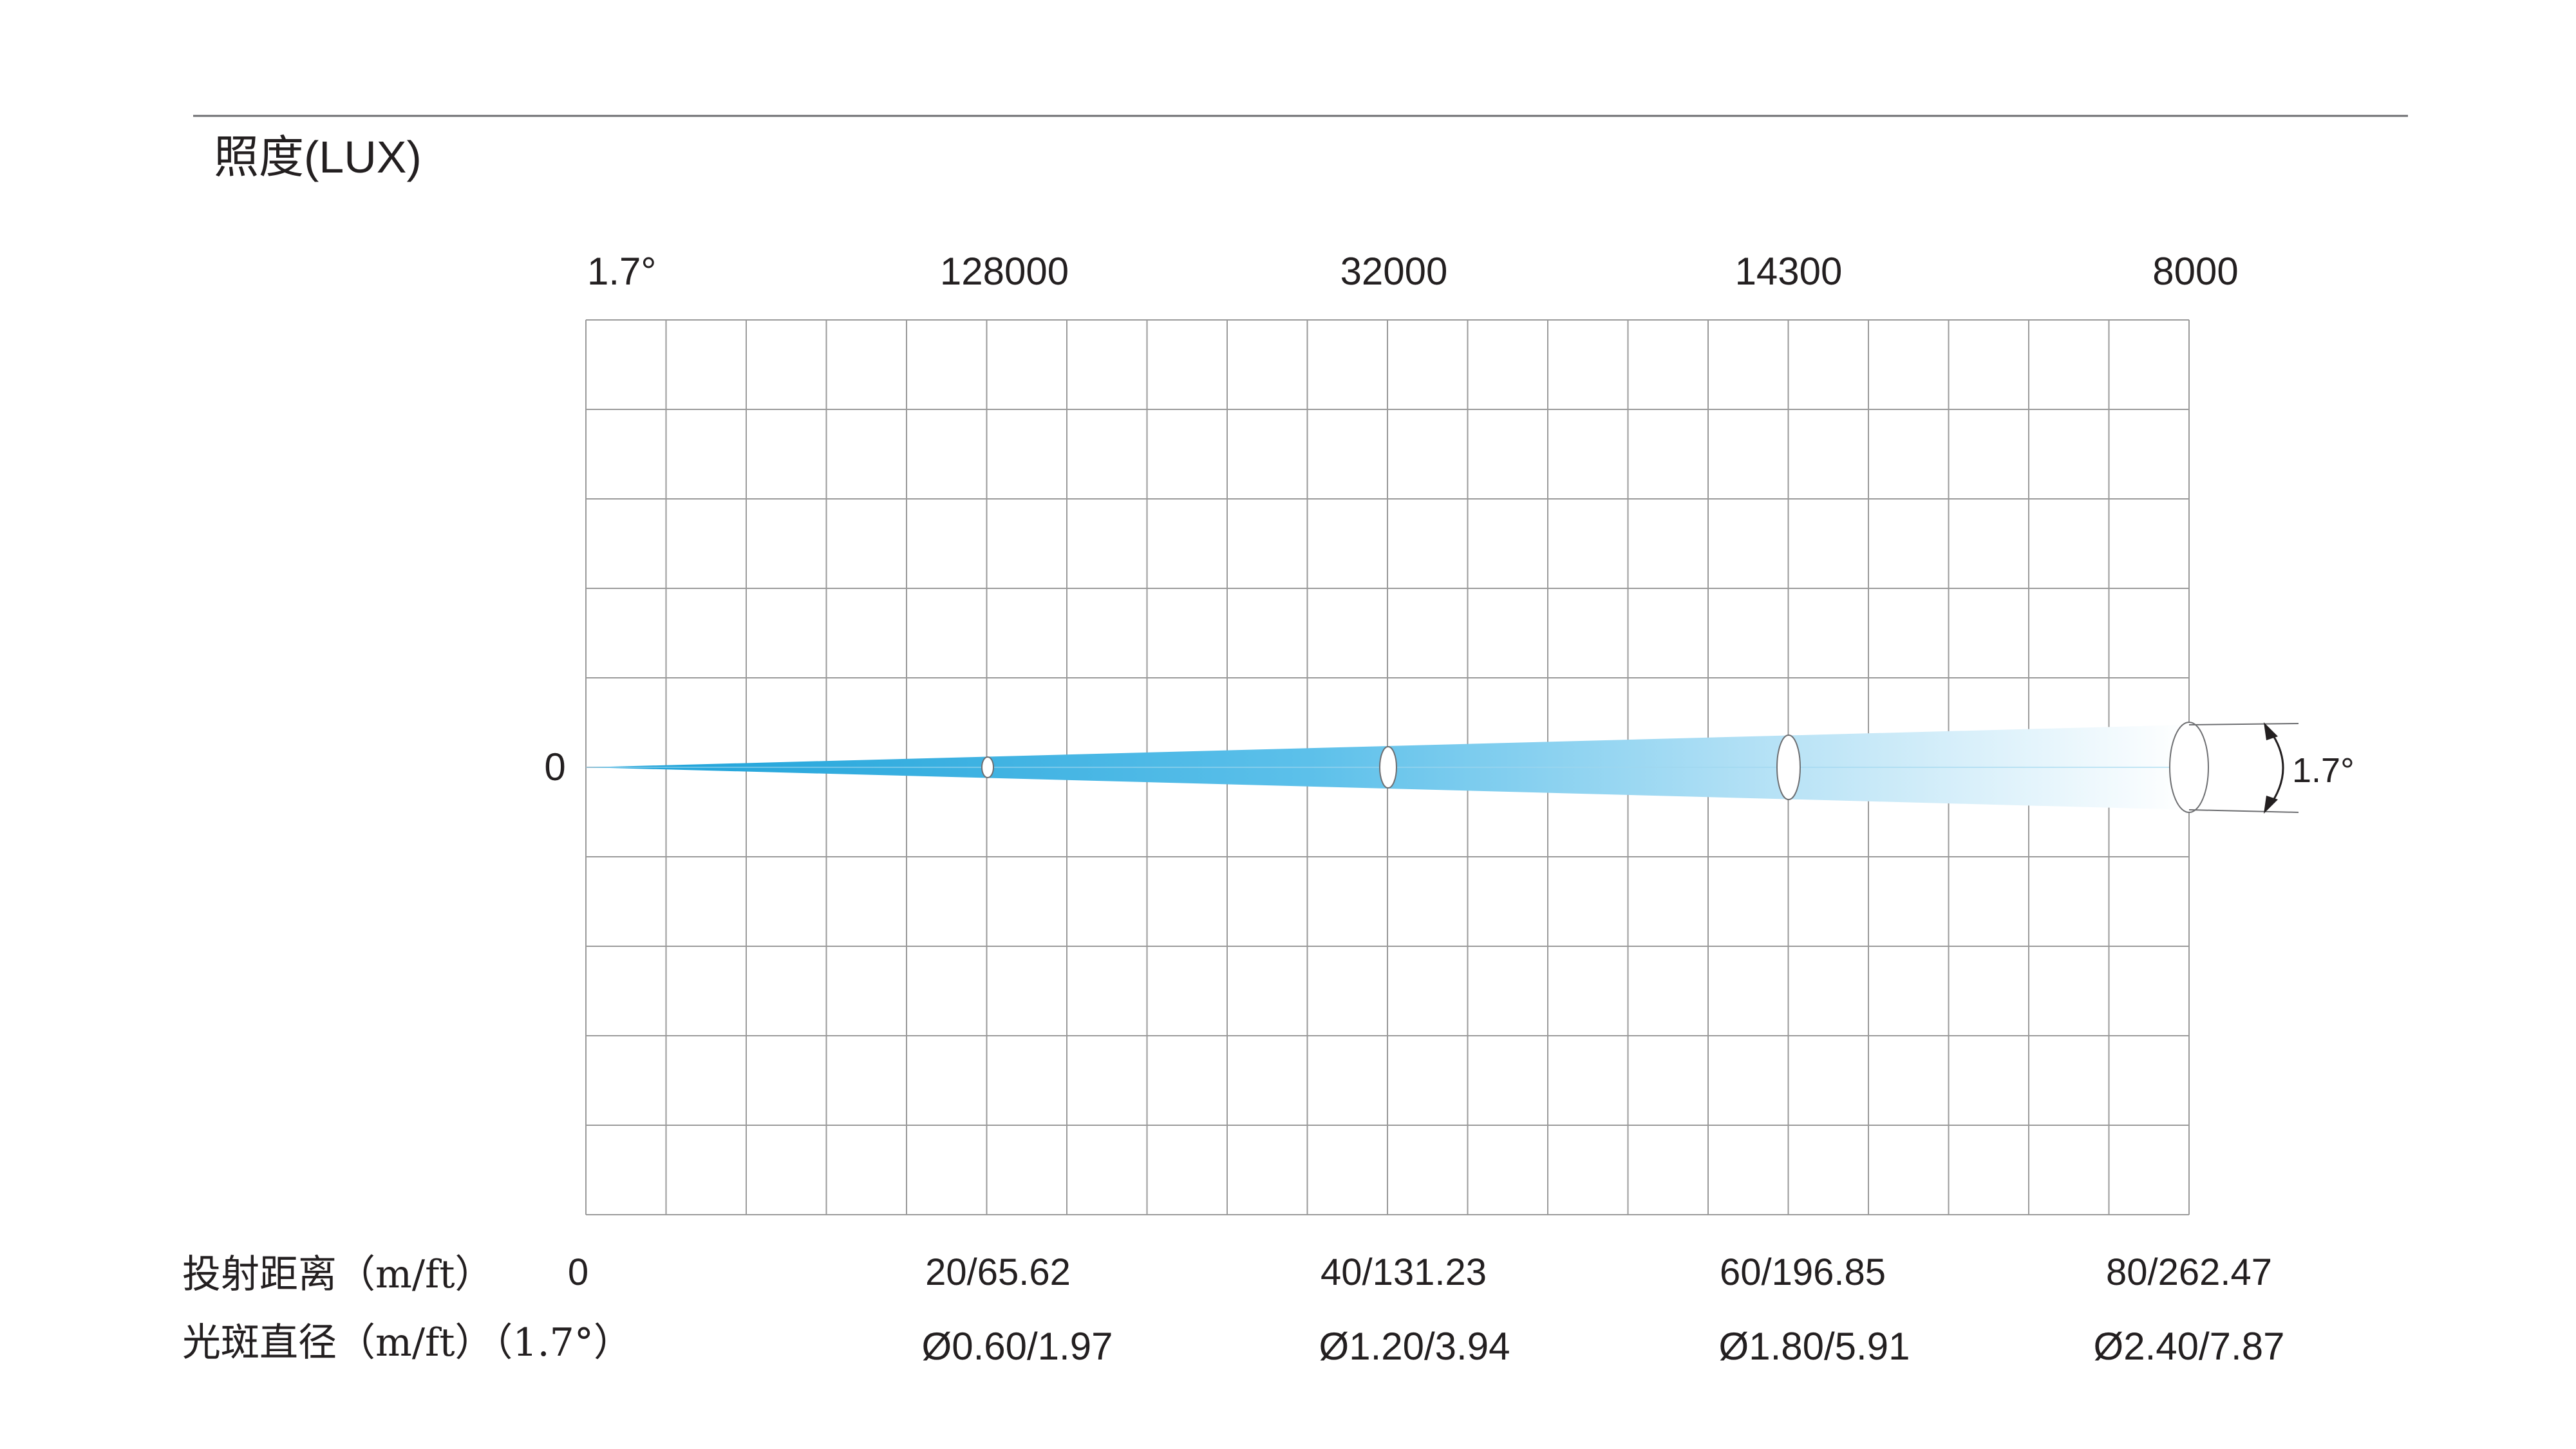 The width and height of the screenshot is (2576, 1449). What do you see at coordinates (337, 1274) in the screenshot?
I see `distance-row-label: 投射距离（m/ft）` at bounding box center [337, 1274].